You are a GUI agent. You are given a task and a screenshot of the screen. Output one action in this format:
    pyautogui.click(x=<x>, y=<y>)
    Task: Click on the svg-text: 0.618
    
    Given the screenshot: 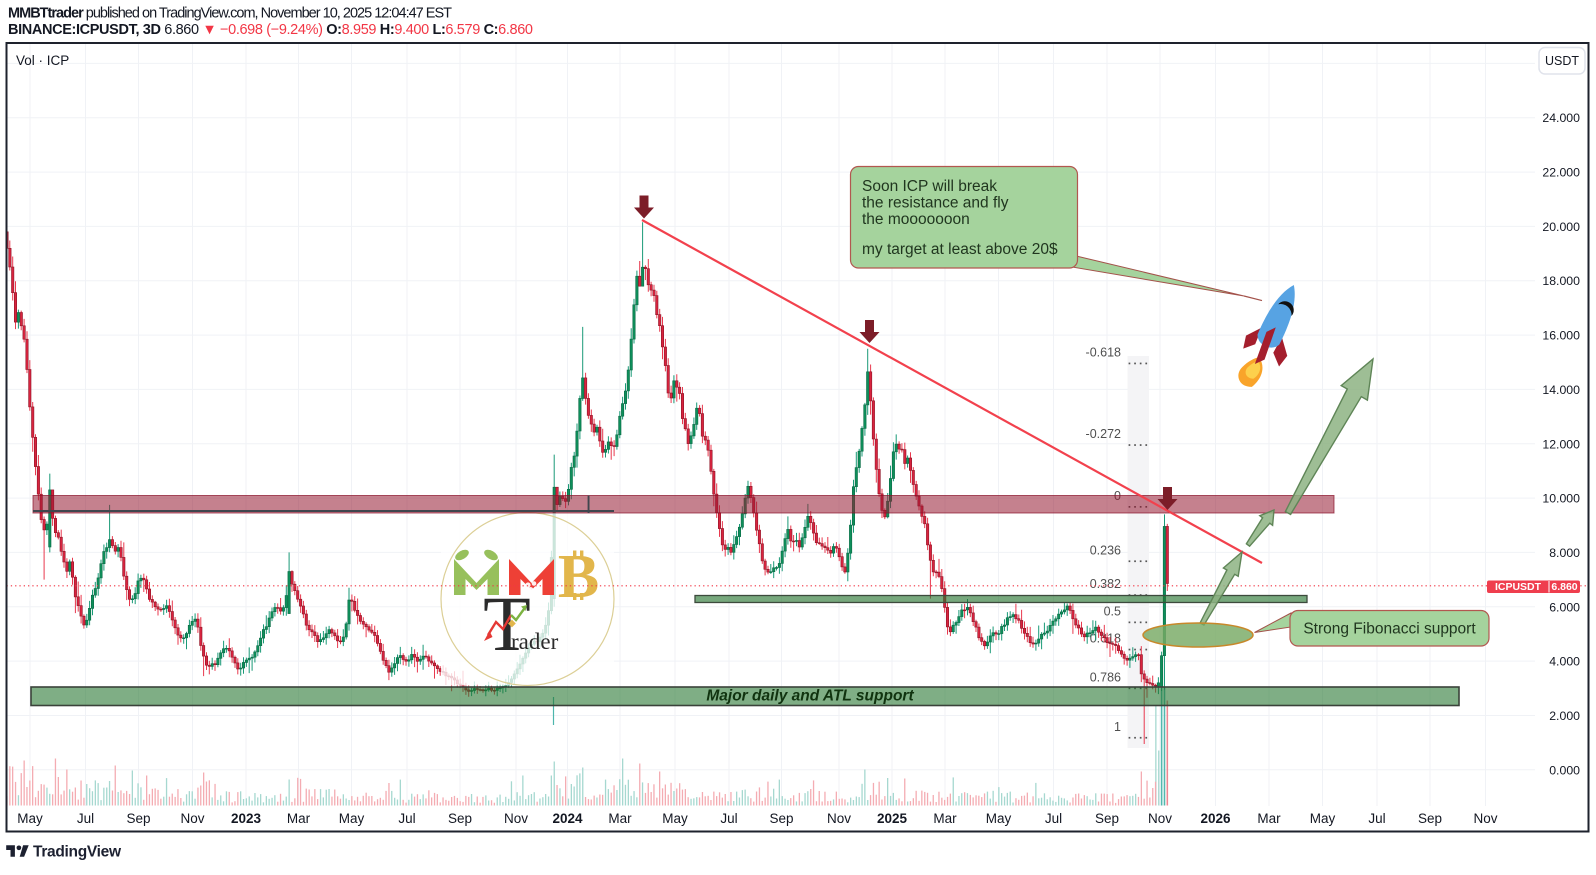 What is the action you would take?
    pyautogui.click(x=1105, y=639)
    